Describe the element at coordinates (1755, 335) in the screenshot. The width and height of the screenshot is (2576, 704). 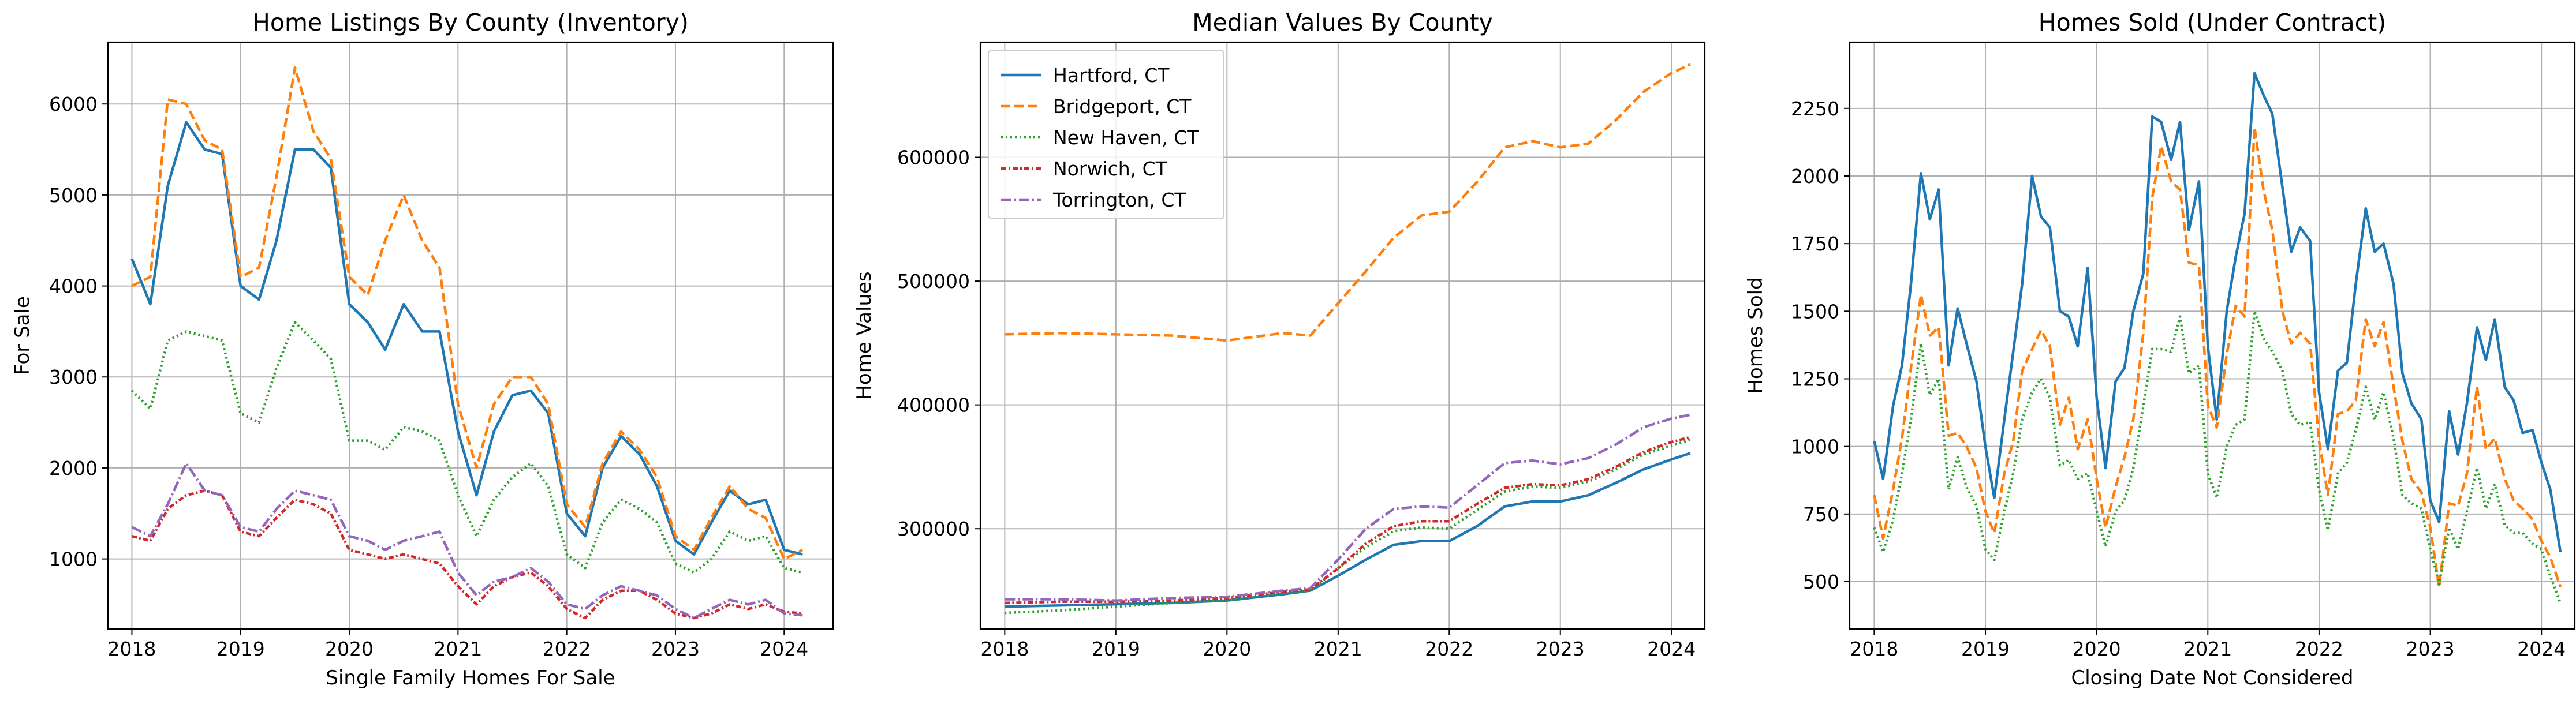
I see `y-axis-label: Homes Sold` at that location.